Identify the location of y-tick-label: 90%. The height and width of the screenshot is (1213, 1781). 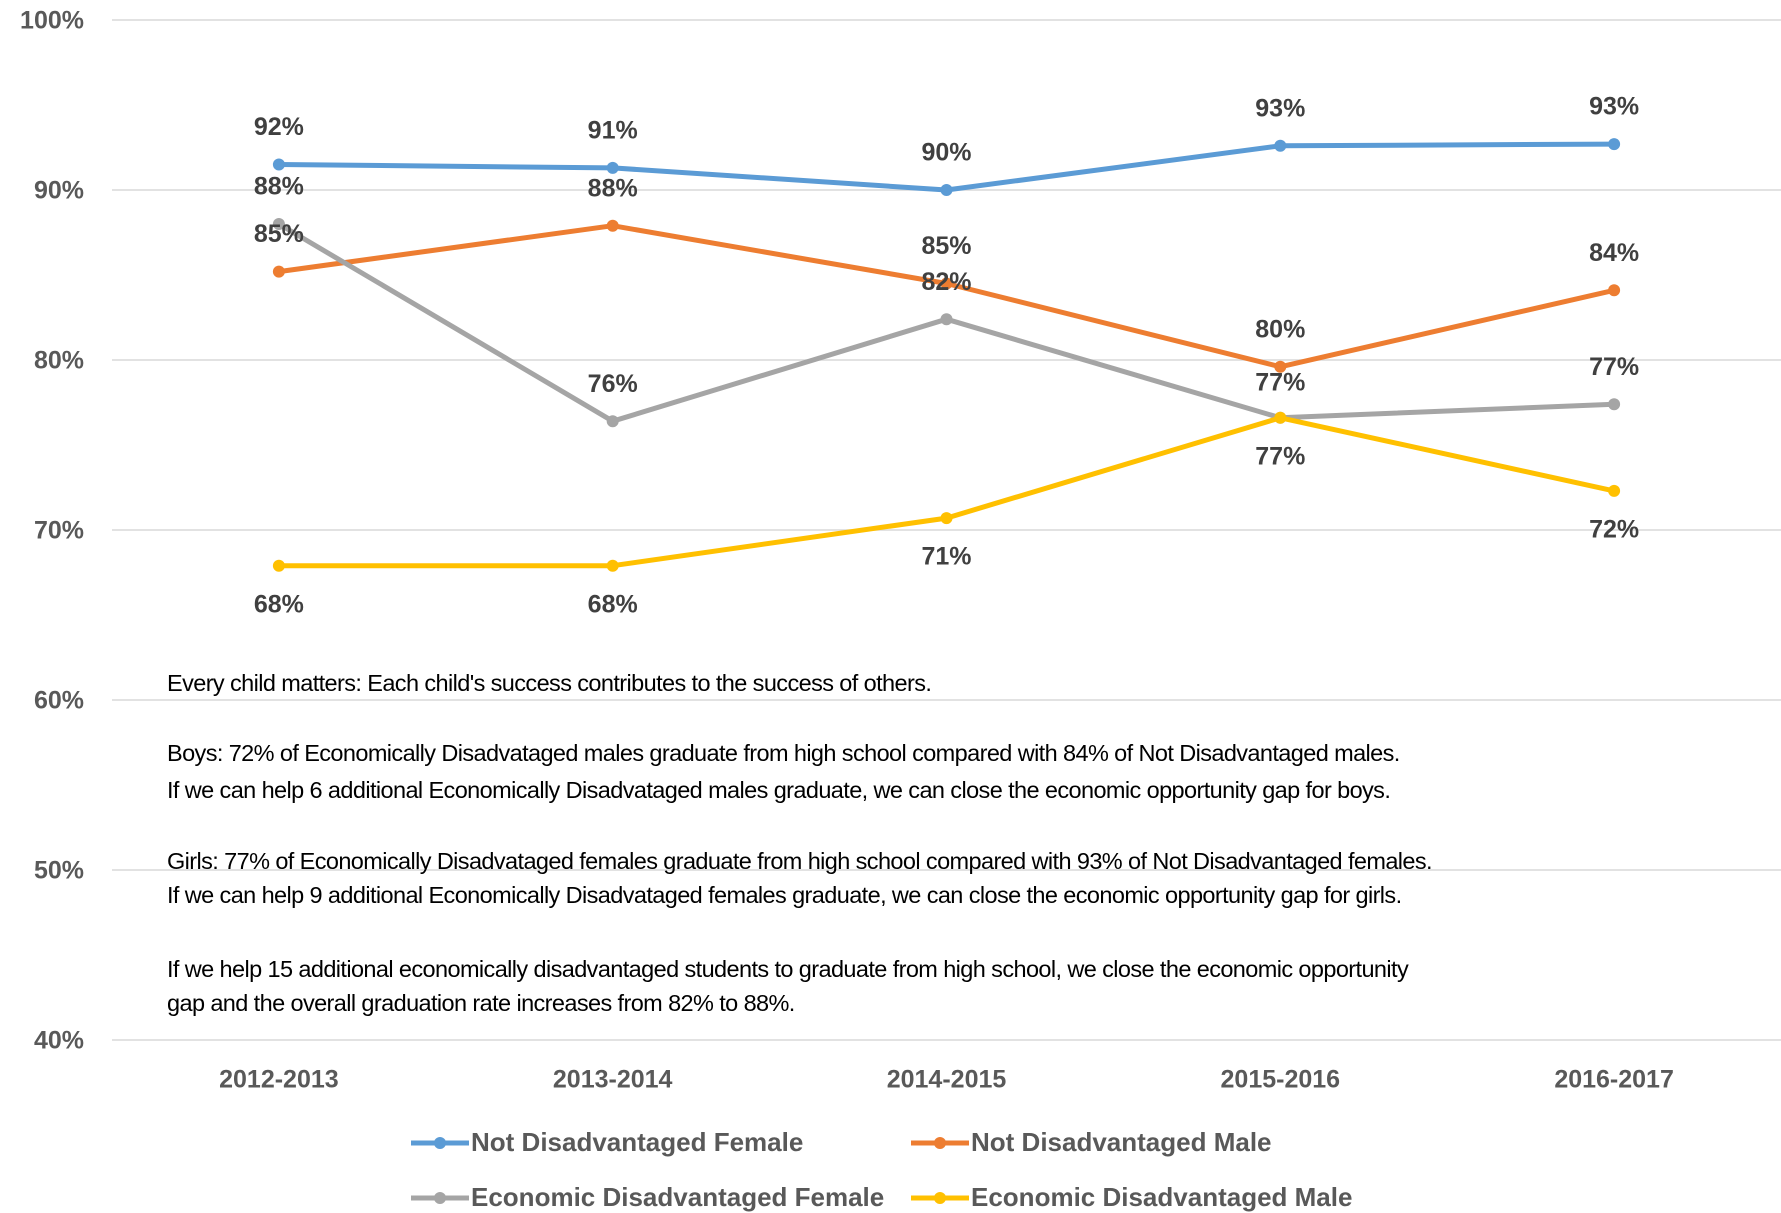
(59, 191).